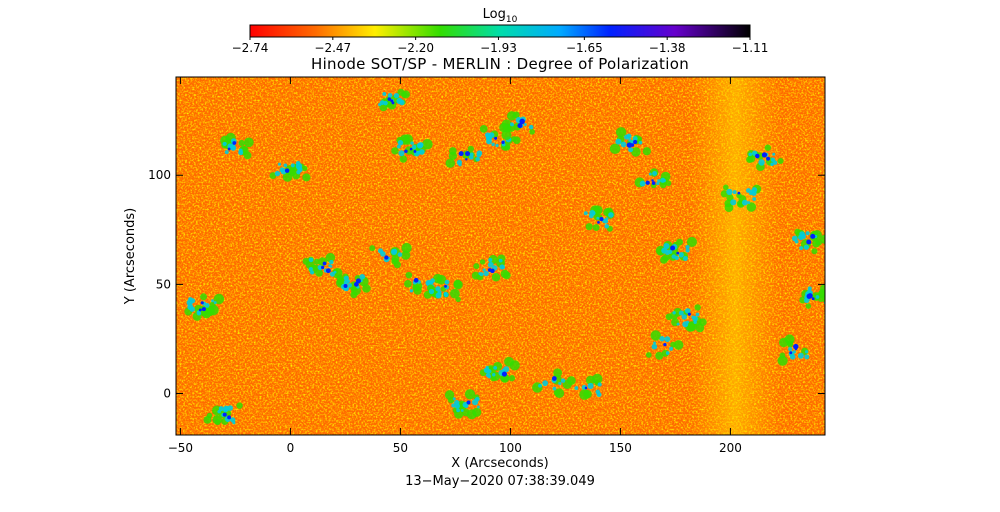 This screenshot has height=512, width=1000. What do you see at coordinates (500, 16) in the screenshot?
I see `colorbar-title: Log10` at bounding box center [500, 16].